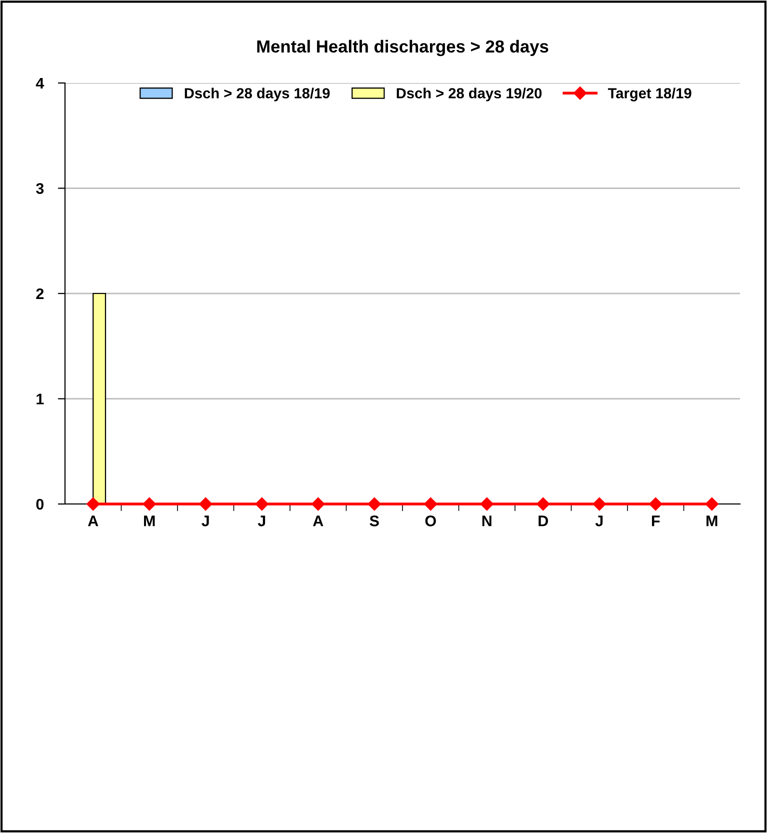  I want to click on x-tick-label: F, so click(656, 521).